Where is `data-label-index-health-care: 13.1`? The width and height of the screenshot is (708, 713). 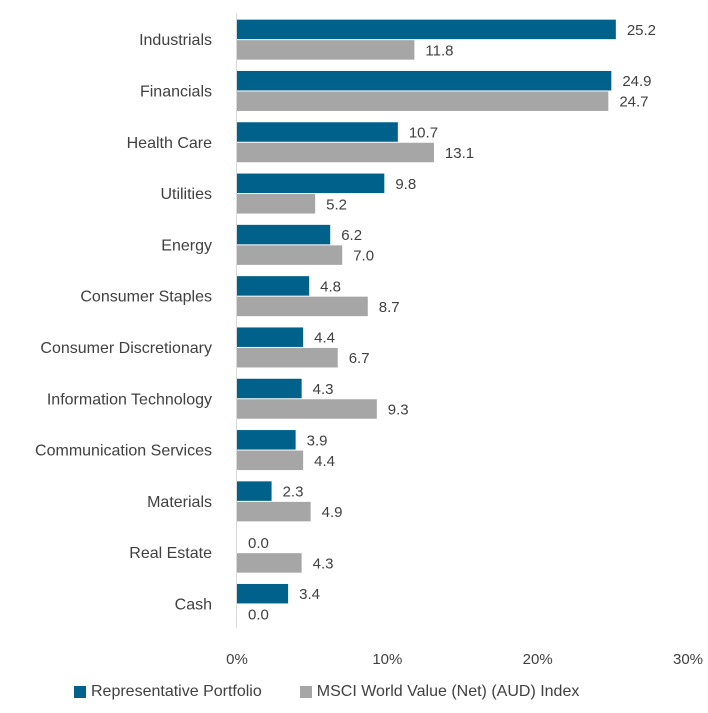
data-label-index-health-care: 13.1 is located at coordinates (459, 153).